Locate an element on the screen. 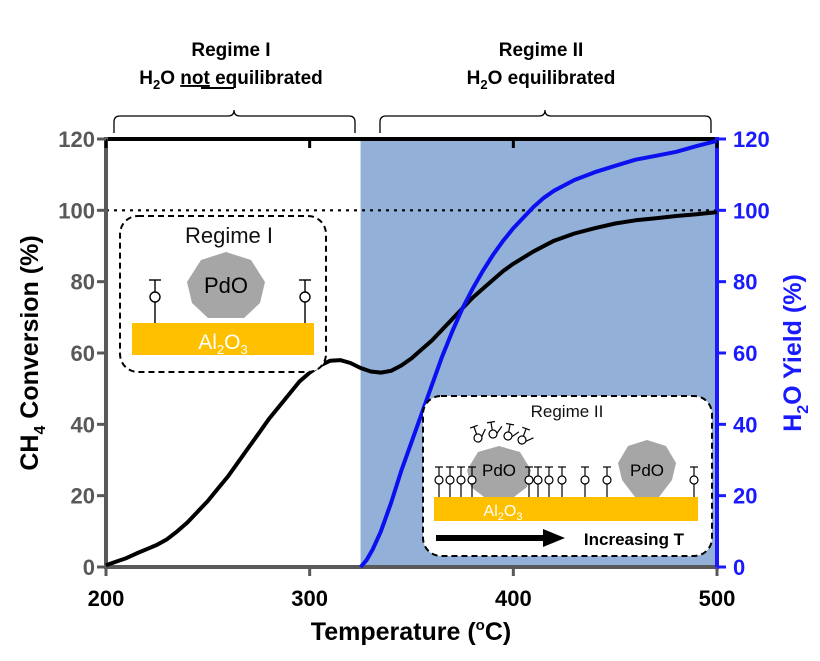 Image resolution: width=820 pixels, height=661 pixels. right-y-tick-label: 40 is located at coordinates (745, 424).